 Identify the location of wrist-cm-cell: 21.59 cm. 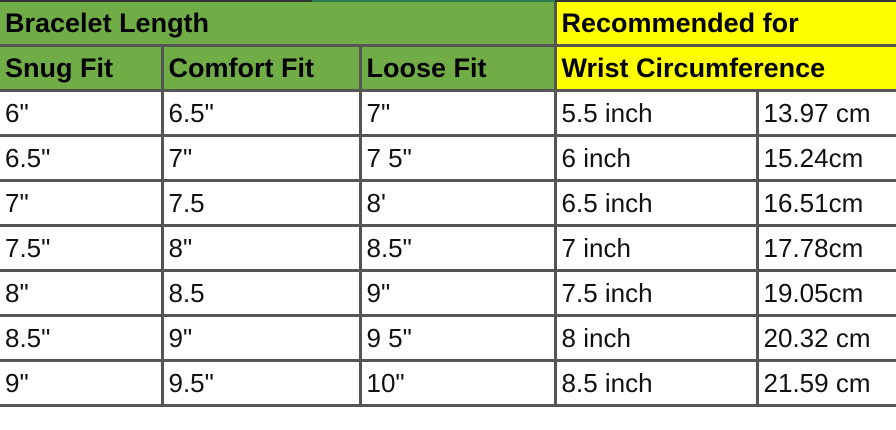
(825, 383).